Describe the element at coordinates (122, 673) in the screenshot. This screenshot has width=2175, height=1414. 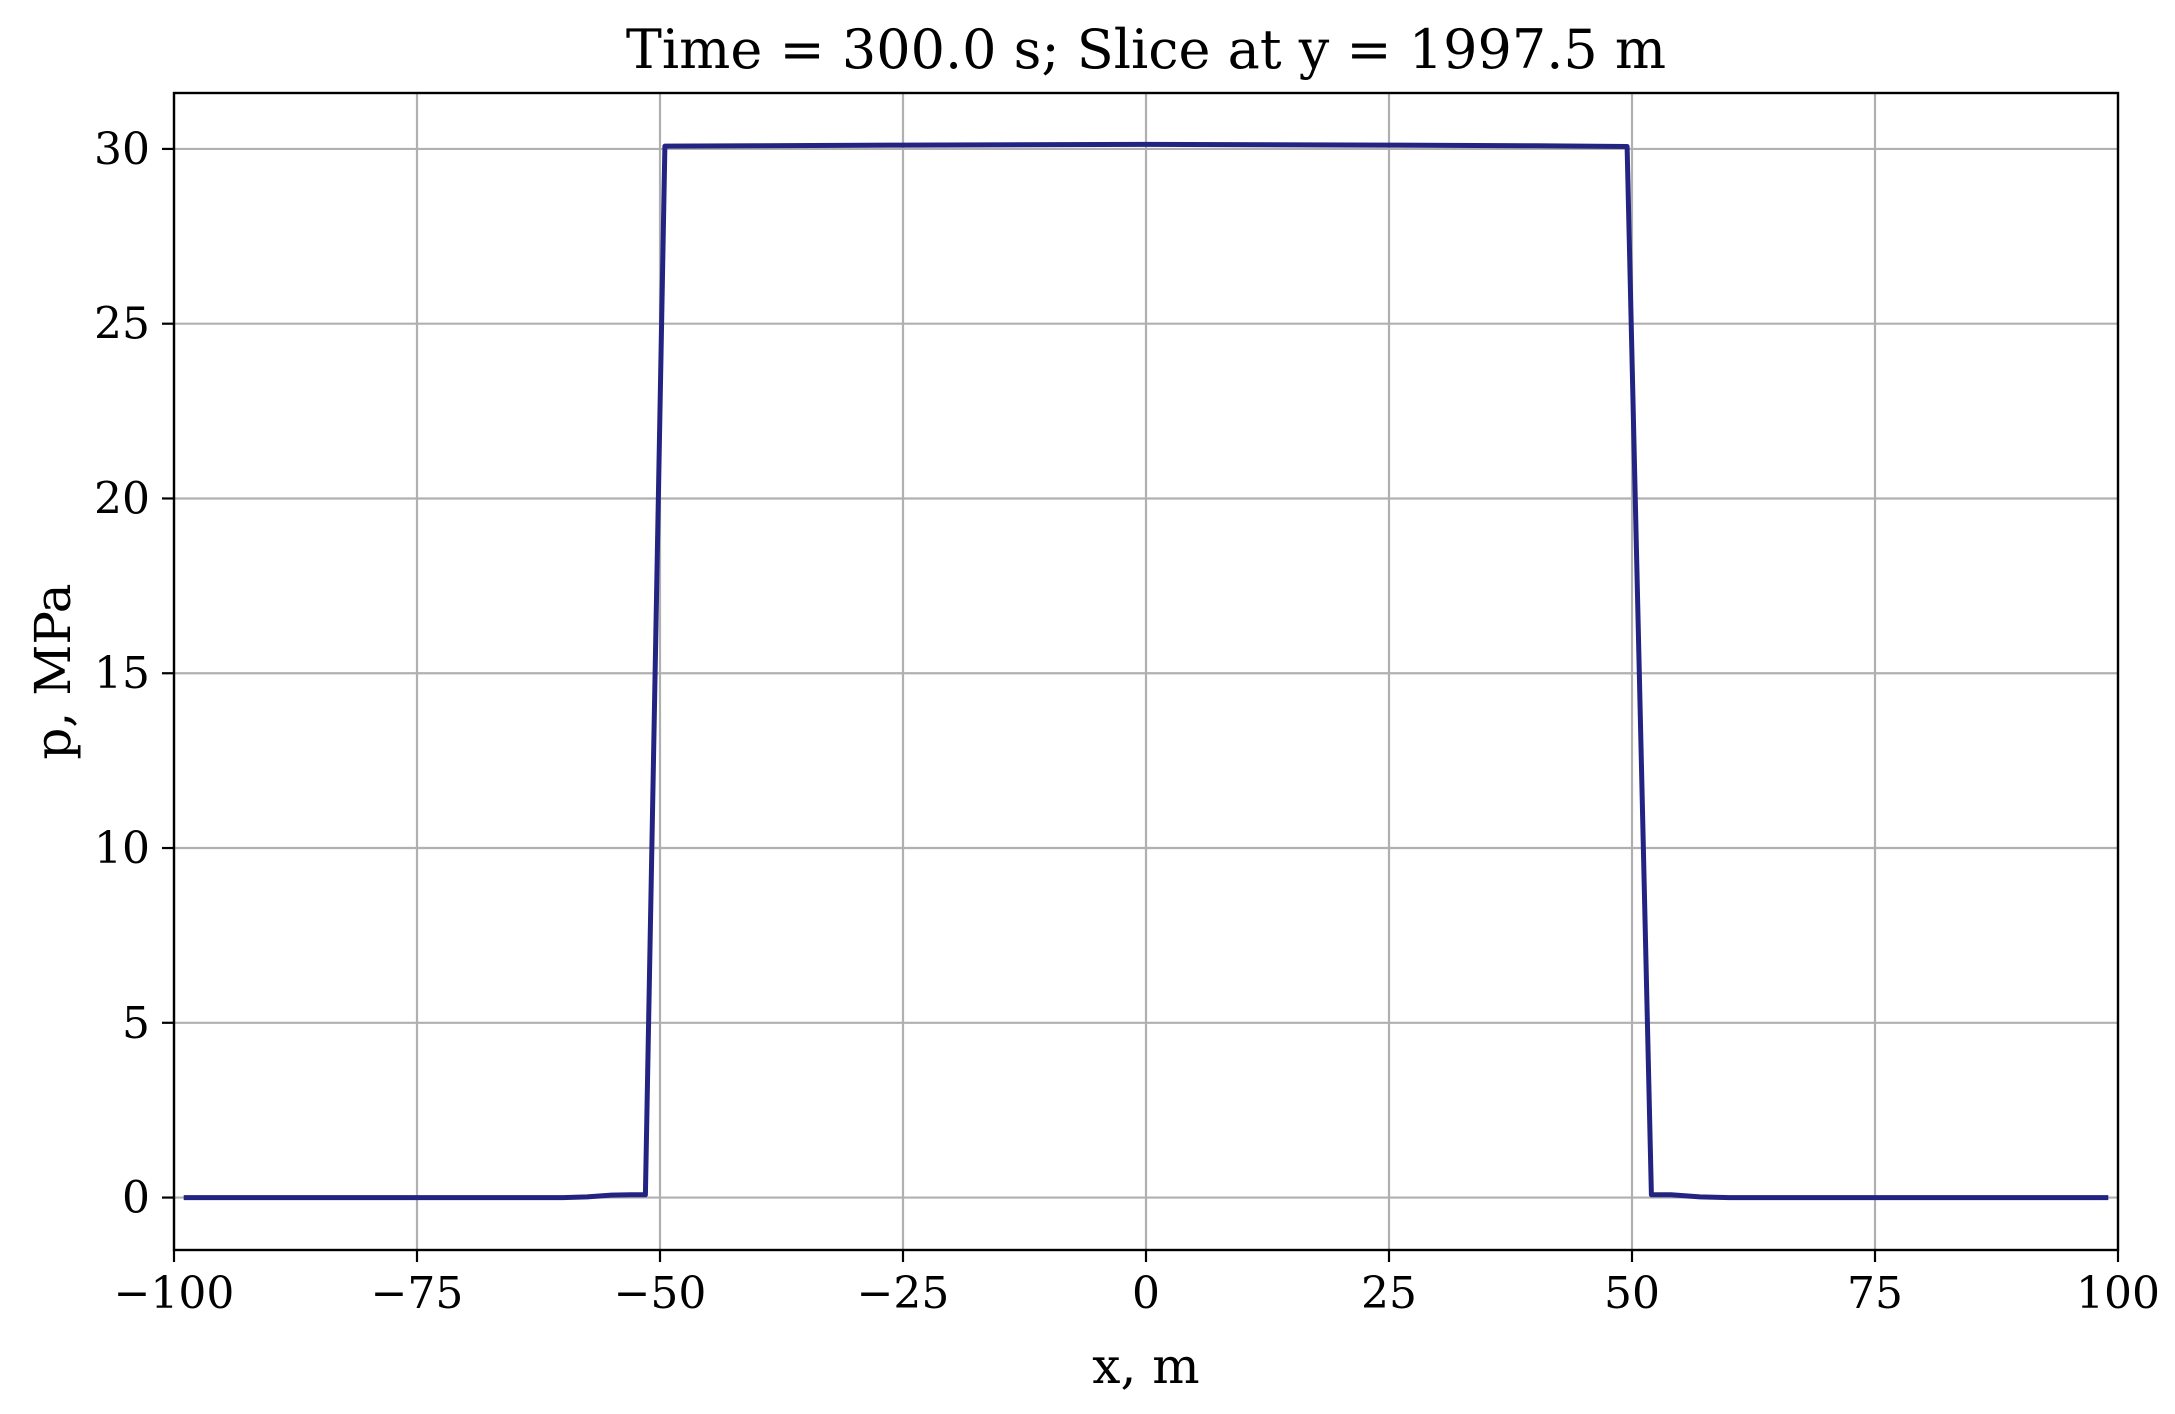
I see `y-tick-label: 15` at that location.